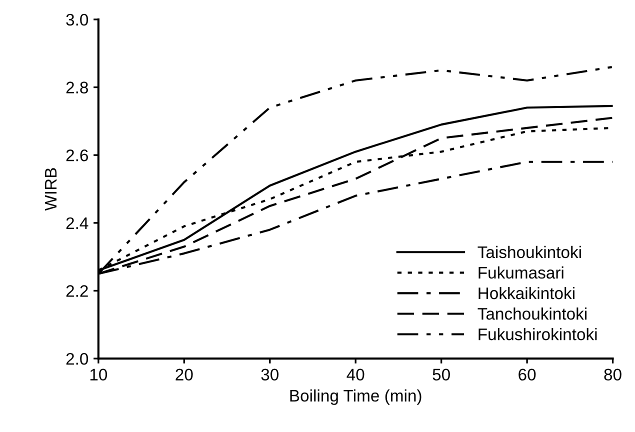 This screenshot has width=635, height=432. What do you see at coordinates (441, 374) in the screenshot?
I see `x-tick-label: 50` at bounding box center [441, 374].